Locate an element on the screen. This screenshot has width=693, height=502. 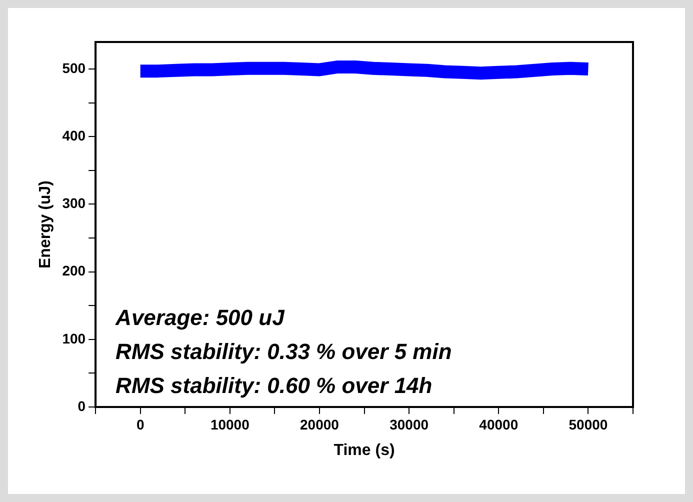
x-tick-label: 0 is located at coordinates (140, 424).